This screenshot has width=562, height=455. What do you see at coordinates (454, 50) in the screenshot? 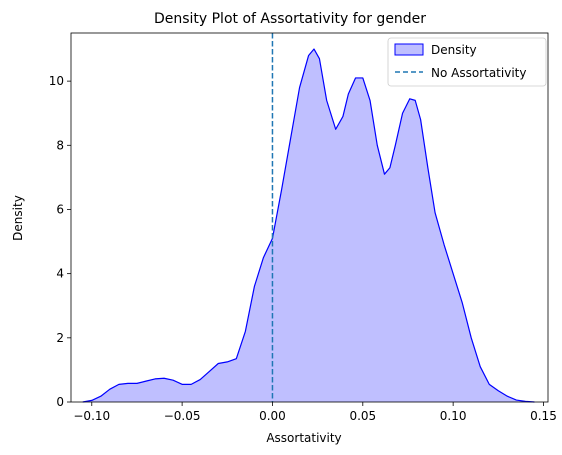
I see `legend-density-label: Density` at bounding box center [454, 50].